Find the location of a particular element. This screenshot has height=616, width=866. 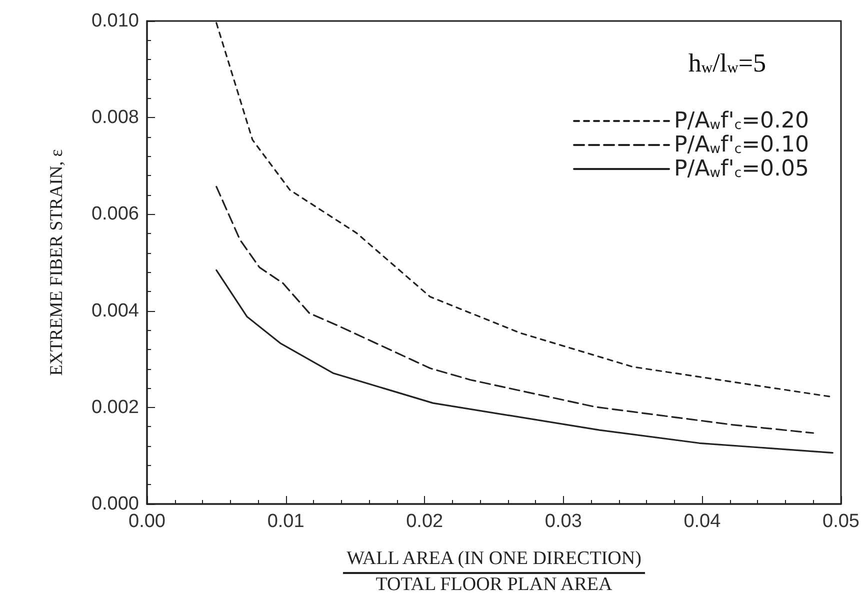

x-tick-label: 0.03 is located at coordinates (563, 521).